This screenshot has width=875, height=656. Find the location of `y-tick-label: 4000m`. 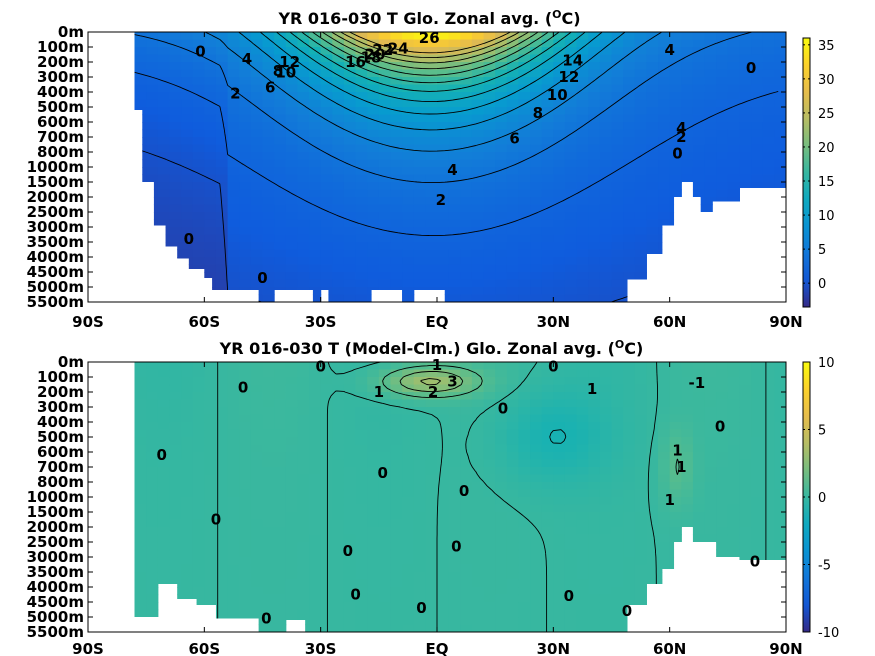

y-tick-label: 4000m is located at coordinates (55, 587).